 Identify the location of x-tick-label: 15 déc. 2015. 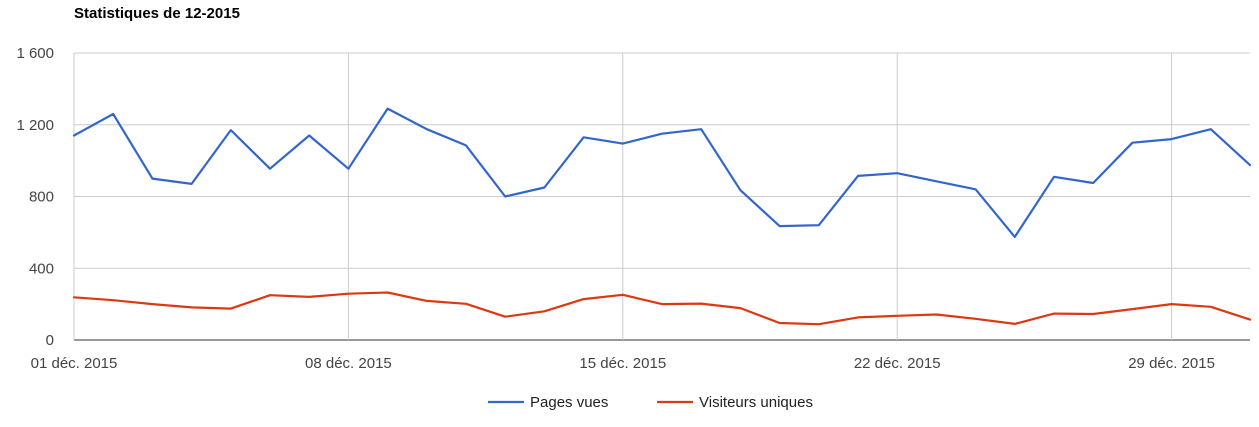
(622, 363).